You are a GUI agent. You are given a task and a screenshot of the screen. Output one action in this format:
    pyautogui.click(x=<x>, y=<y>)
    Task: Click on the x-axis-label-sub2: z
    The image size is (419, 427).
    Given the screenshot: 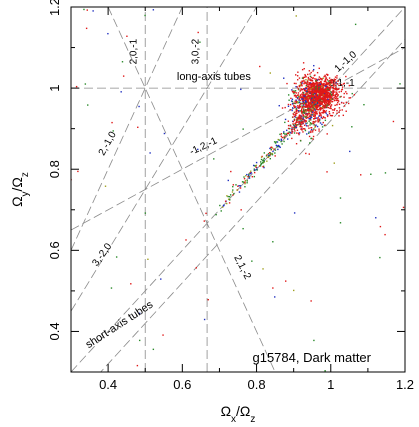 What is the action you would take?
    pyautogui.click(x=252, y=419)
    